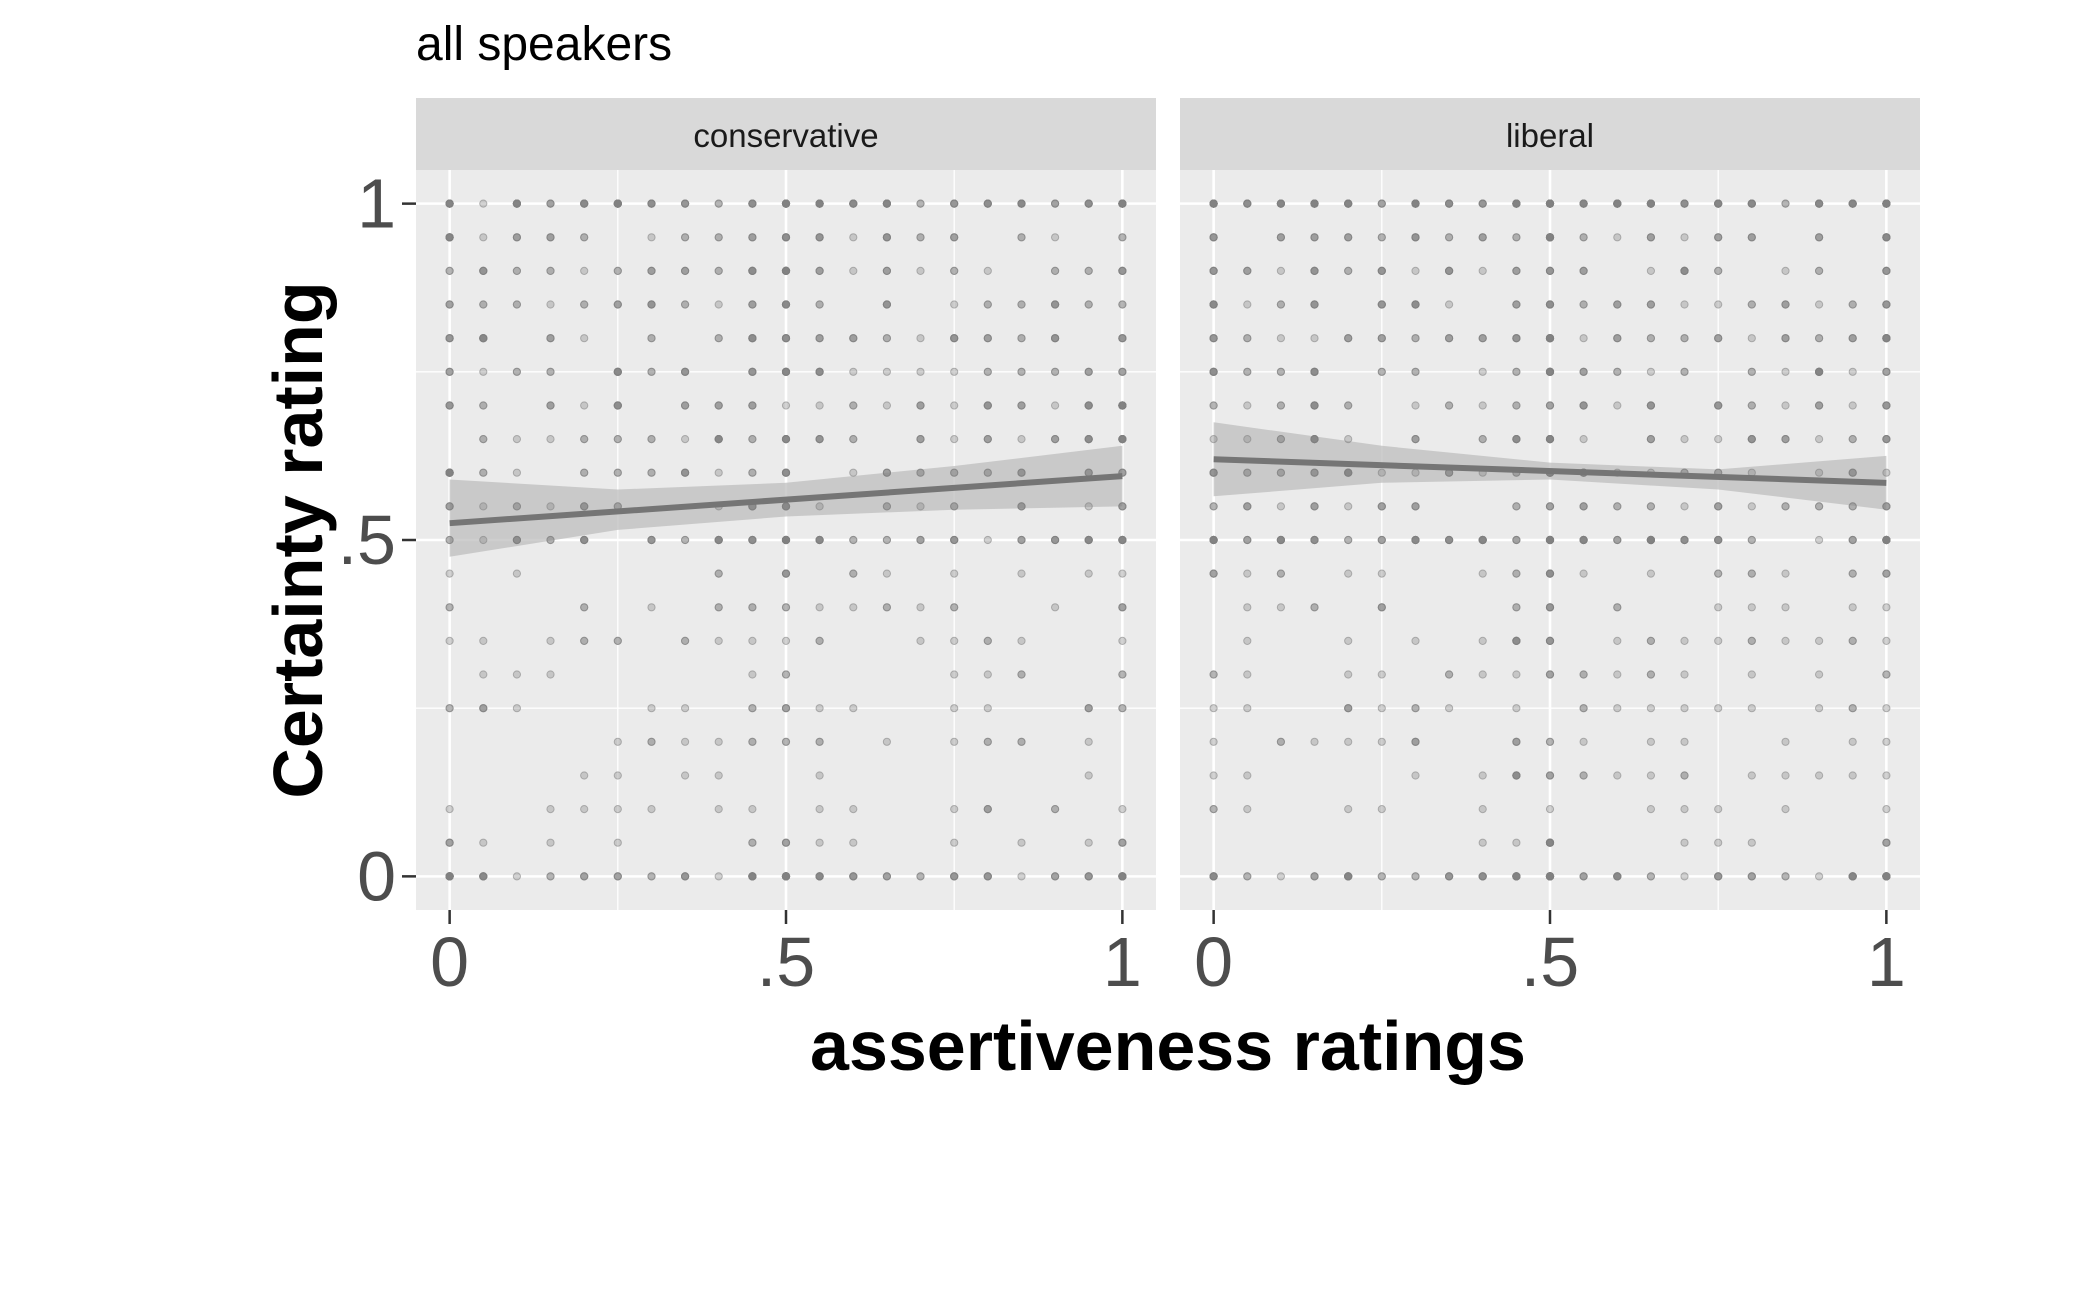 Image resolution: width=2096 pixels, height=1315 pixels. Describe the element at coordinates (1550, 466) in the screenshot. I see `confidence-band-liberal` at that location.